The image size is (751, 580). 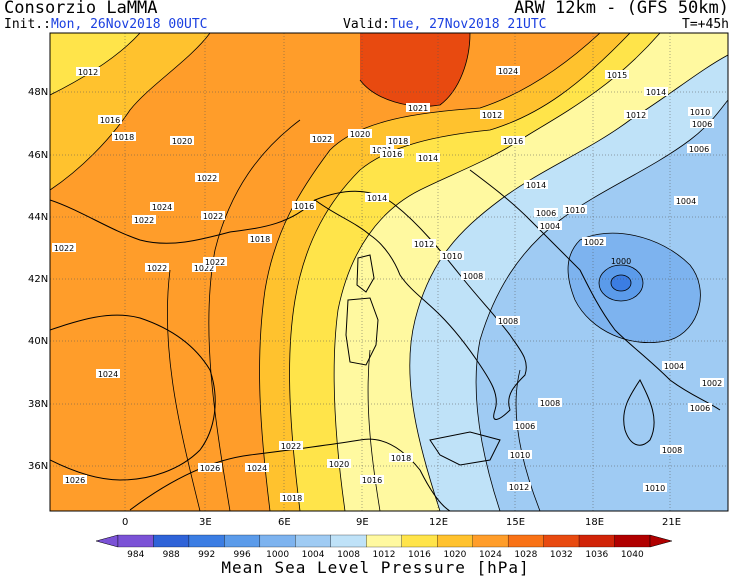 What do you see at coordinates (384, 555) in the screenshot?
I see `colorbar-tick-label: 1012` at bounding box center [384, 555].